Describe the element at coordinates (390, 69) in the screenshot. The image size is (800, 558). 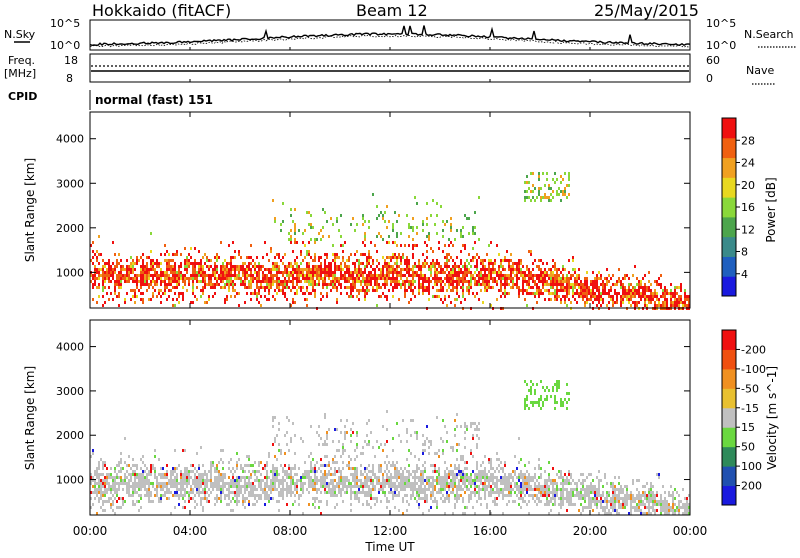
I see `frequency-panel: Freq. [MHz] 18 8 60 0 Nave` at that location.